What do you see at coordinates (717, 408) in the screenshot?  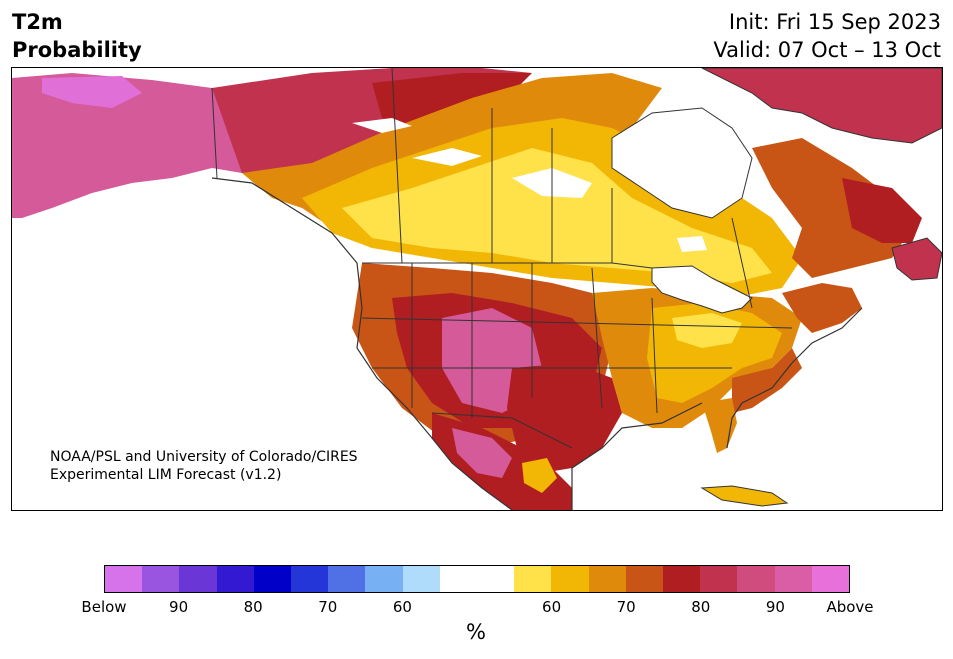 I see `east-coastline` at bounding box center [717, 408].